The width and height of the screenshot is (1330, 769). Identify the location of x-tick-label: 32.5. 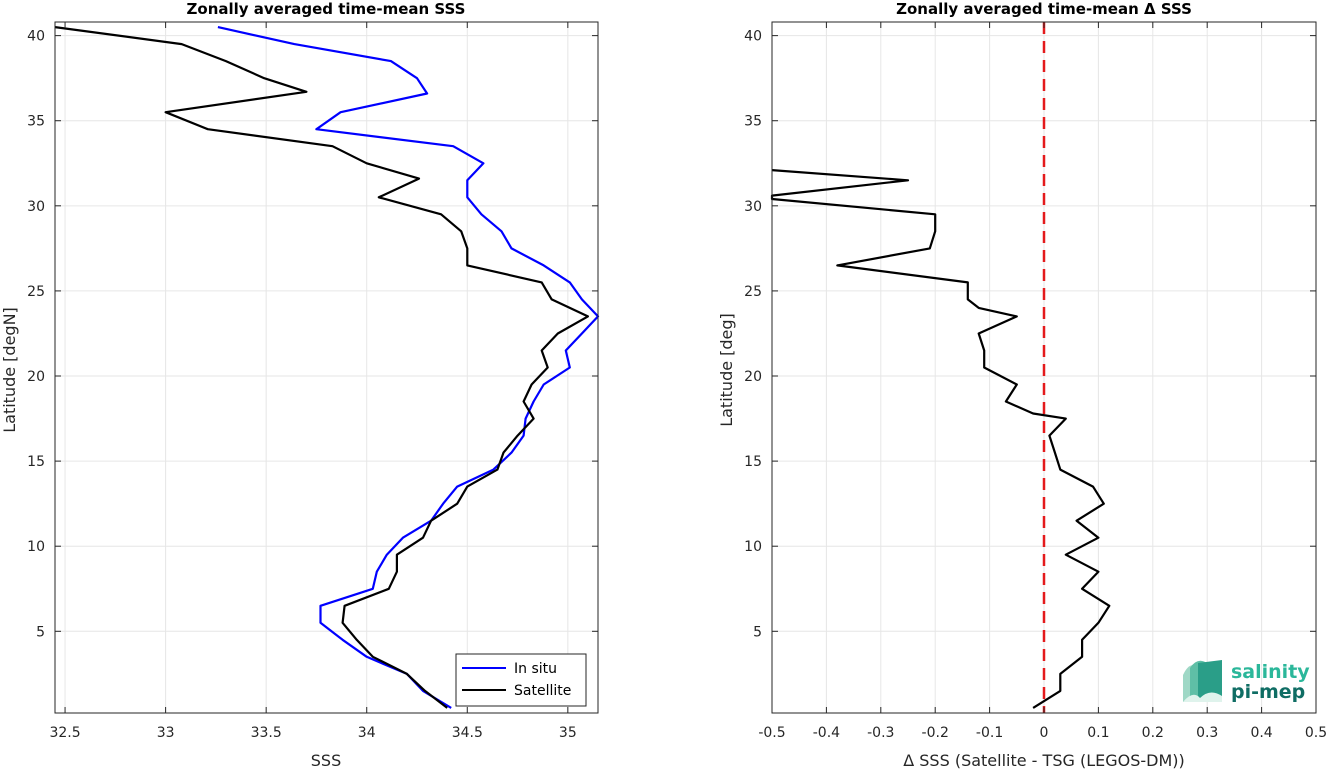
(64, 733).